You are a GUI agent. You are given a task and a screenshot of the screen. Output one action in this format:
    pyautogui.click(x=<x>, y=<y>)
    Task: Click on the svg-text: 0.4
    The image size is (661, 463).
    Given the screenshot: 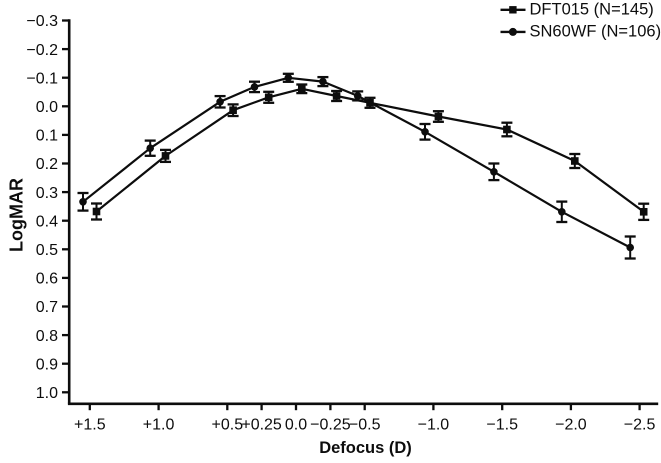 What is the action you would take?
    pyautogui.click(x=47, y=221)
    